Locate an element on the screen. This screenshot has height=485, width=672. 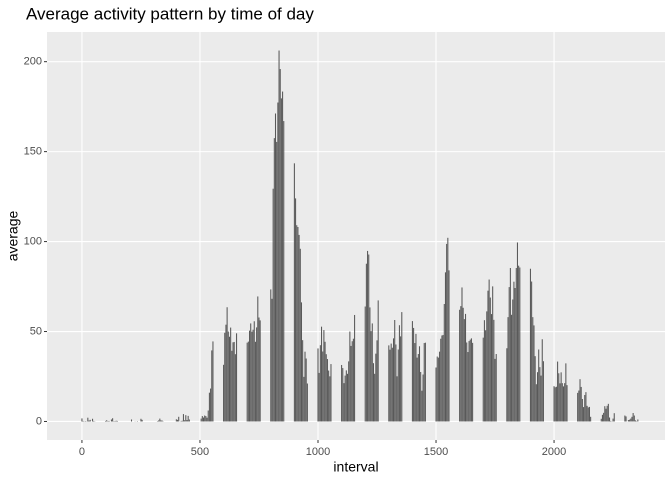
x-tick-label: 1500 is located at coordinates (436, 452).